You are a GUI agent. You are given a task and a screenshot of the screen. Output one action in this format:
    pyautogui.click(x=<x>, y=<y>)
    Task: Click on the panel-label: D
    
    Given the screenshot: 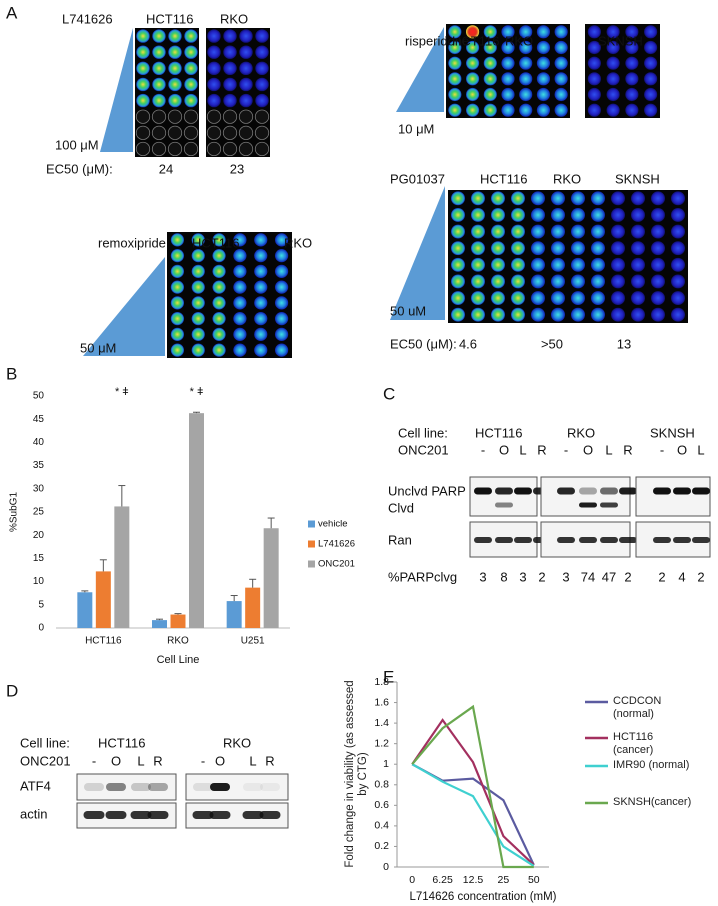 What is the action you would take?
    pyautogui.click(x=12, y=690)
    